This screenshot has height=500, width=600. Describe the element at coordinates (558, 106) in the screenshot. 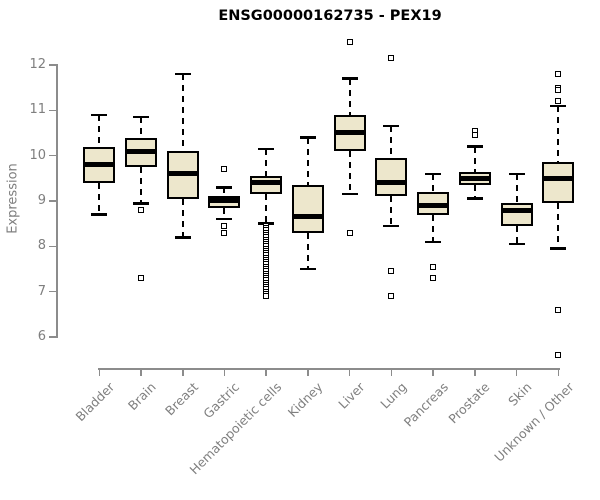

I see `upper-whisker-cap-unknown-other` at that location.